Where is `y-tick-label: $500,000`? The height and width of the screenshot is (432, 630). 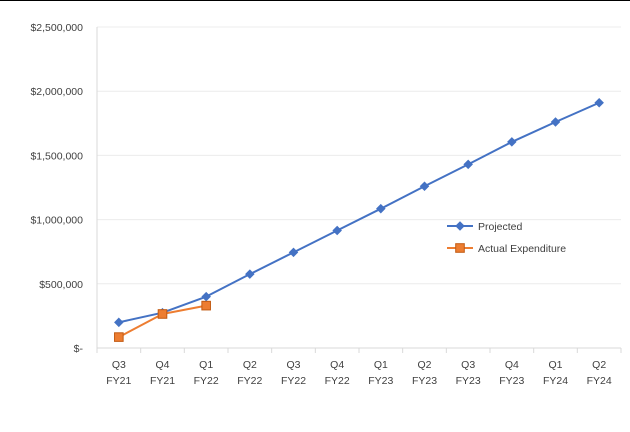 y-tick-label: $500,000 is located at coordinates (61, 285).